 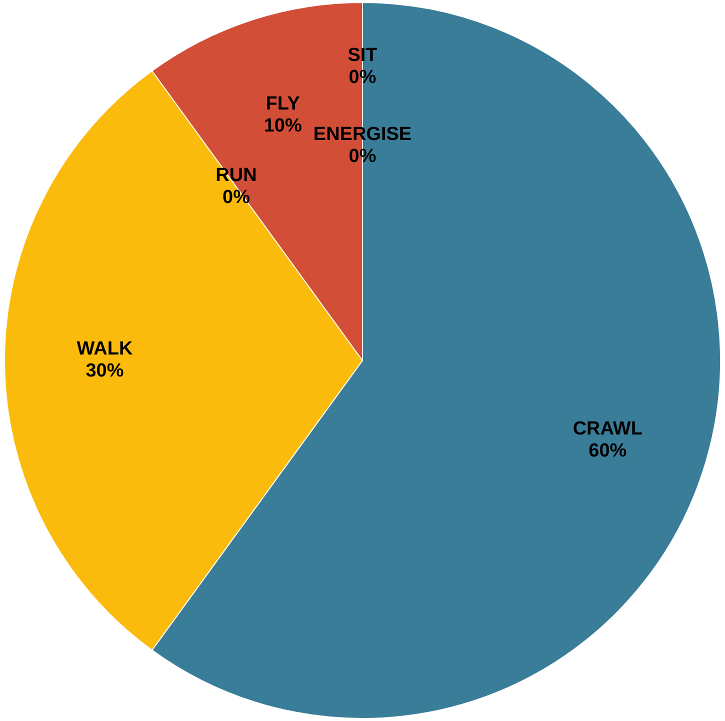 What do you see at coordinates (104, 349) in the screenshot?
I see `slice-label: WALK` at bounding box center [104, 349].